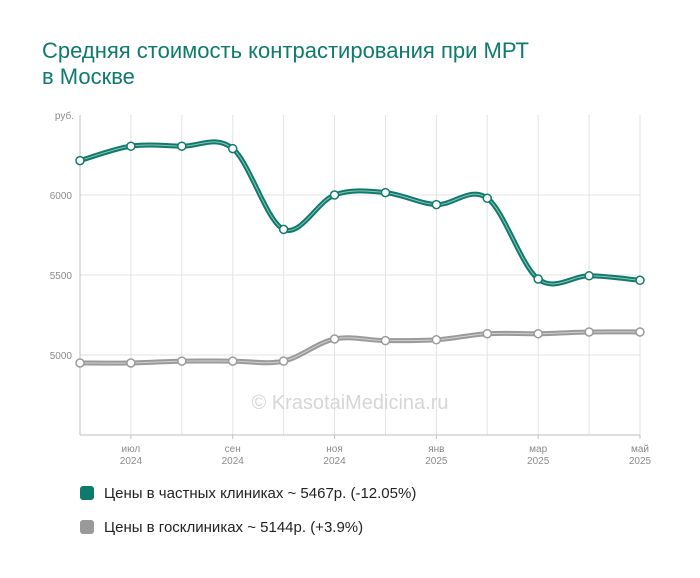 The image size is (700, 578). What do you see at coordinates (88, 76) in the screenshot?
I see `title-line-2: в Москве` at bounding box center [88, 76].